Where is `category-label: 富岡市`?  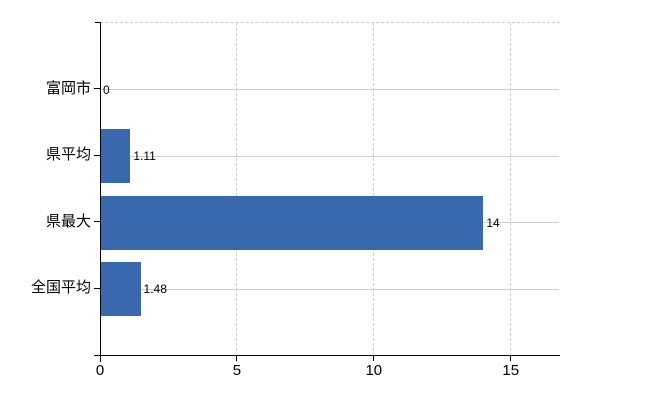 category-label: 富岡市 is located at coordinates (68, 88).